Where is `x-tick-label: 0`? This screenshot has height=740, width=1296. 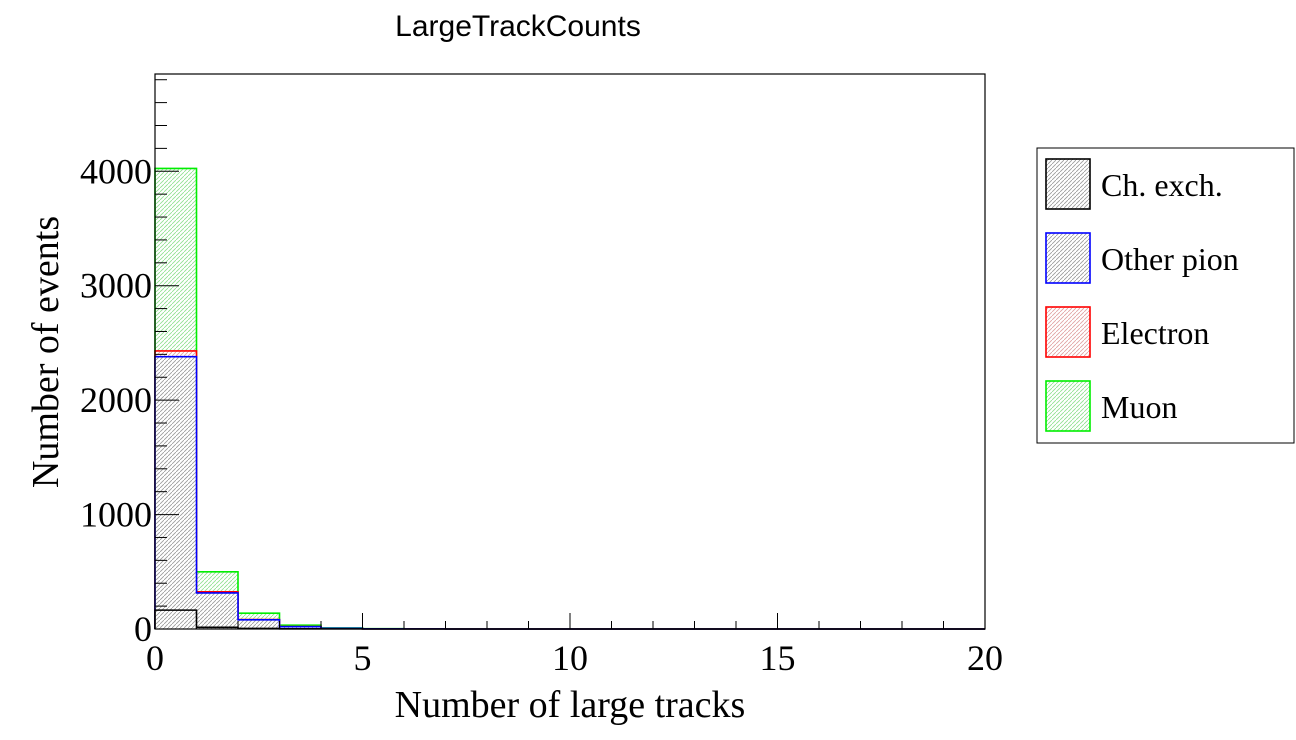
x-tick-label: 0 is located at coordinates (155, 658).